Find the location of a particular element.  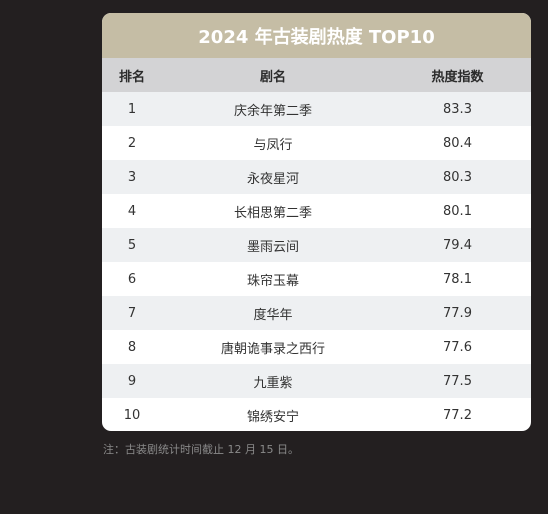

heat-cell: 80.1 is located at coordinates (457, 211).